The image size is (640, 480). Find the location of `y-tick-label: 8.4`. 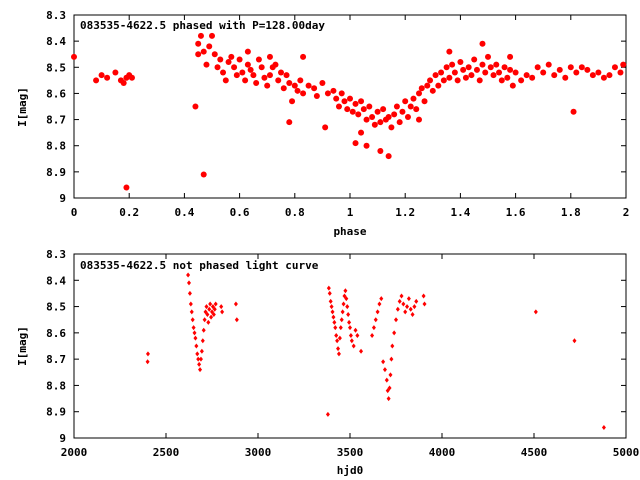

y-tick-label: 8.4 is located at coordinates (56, 41).